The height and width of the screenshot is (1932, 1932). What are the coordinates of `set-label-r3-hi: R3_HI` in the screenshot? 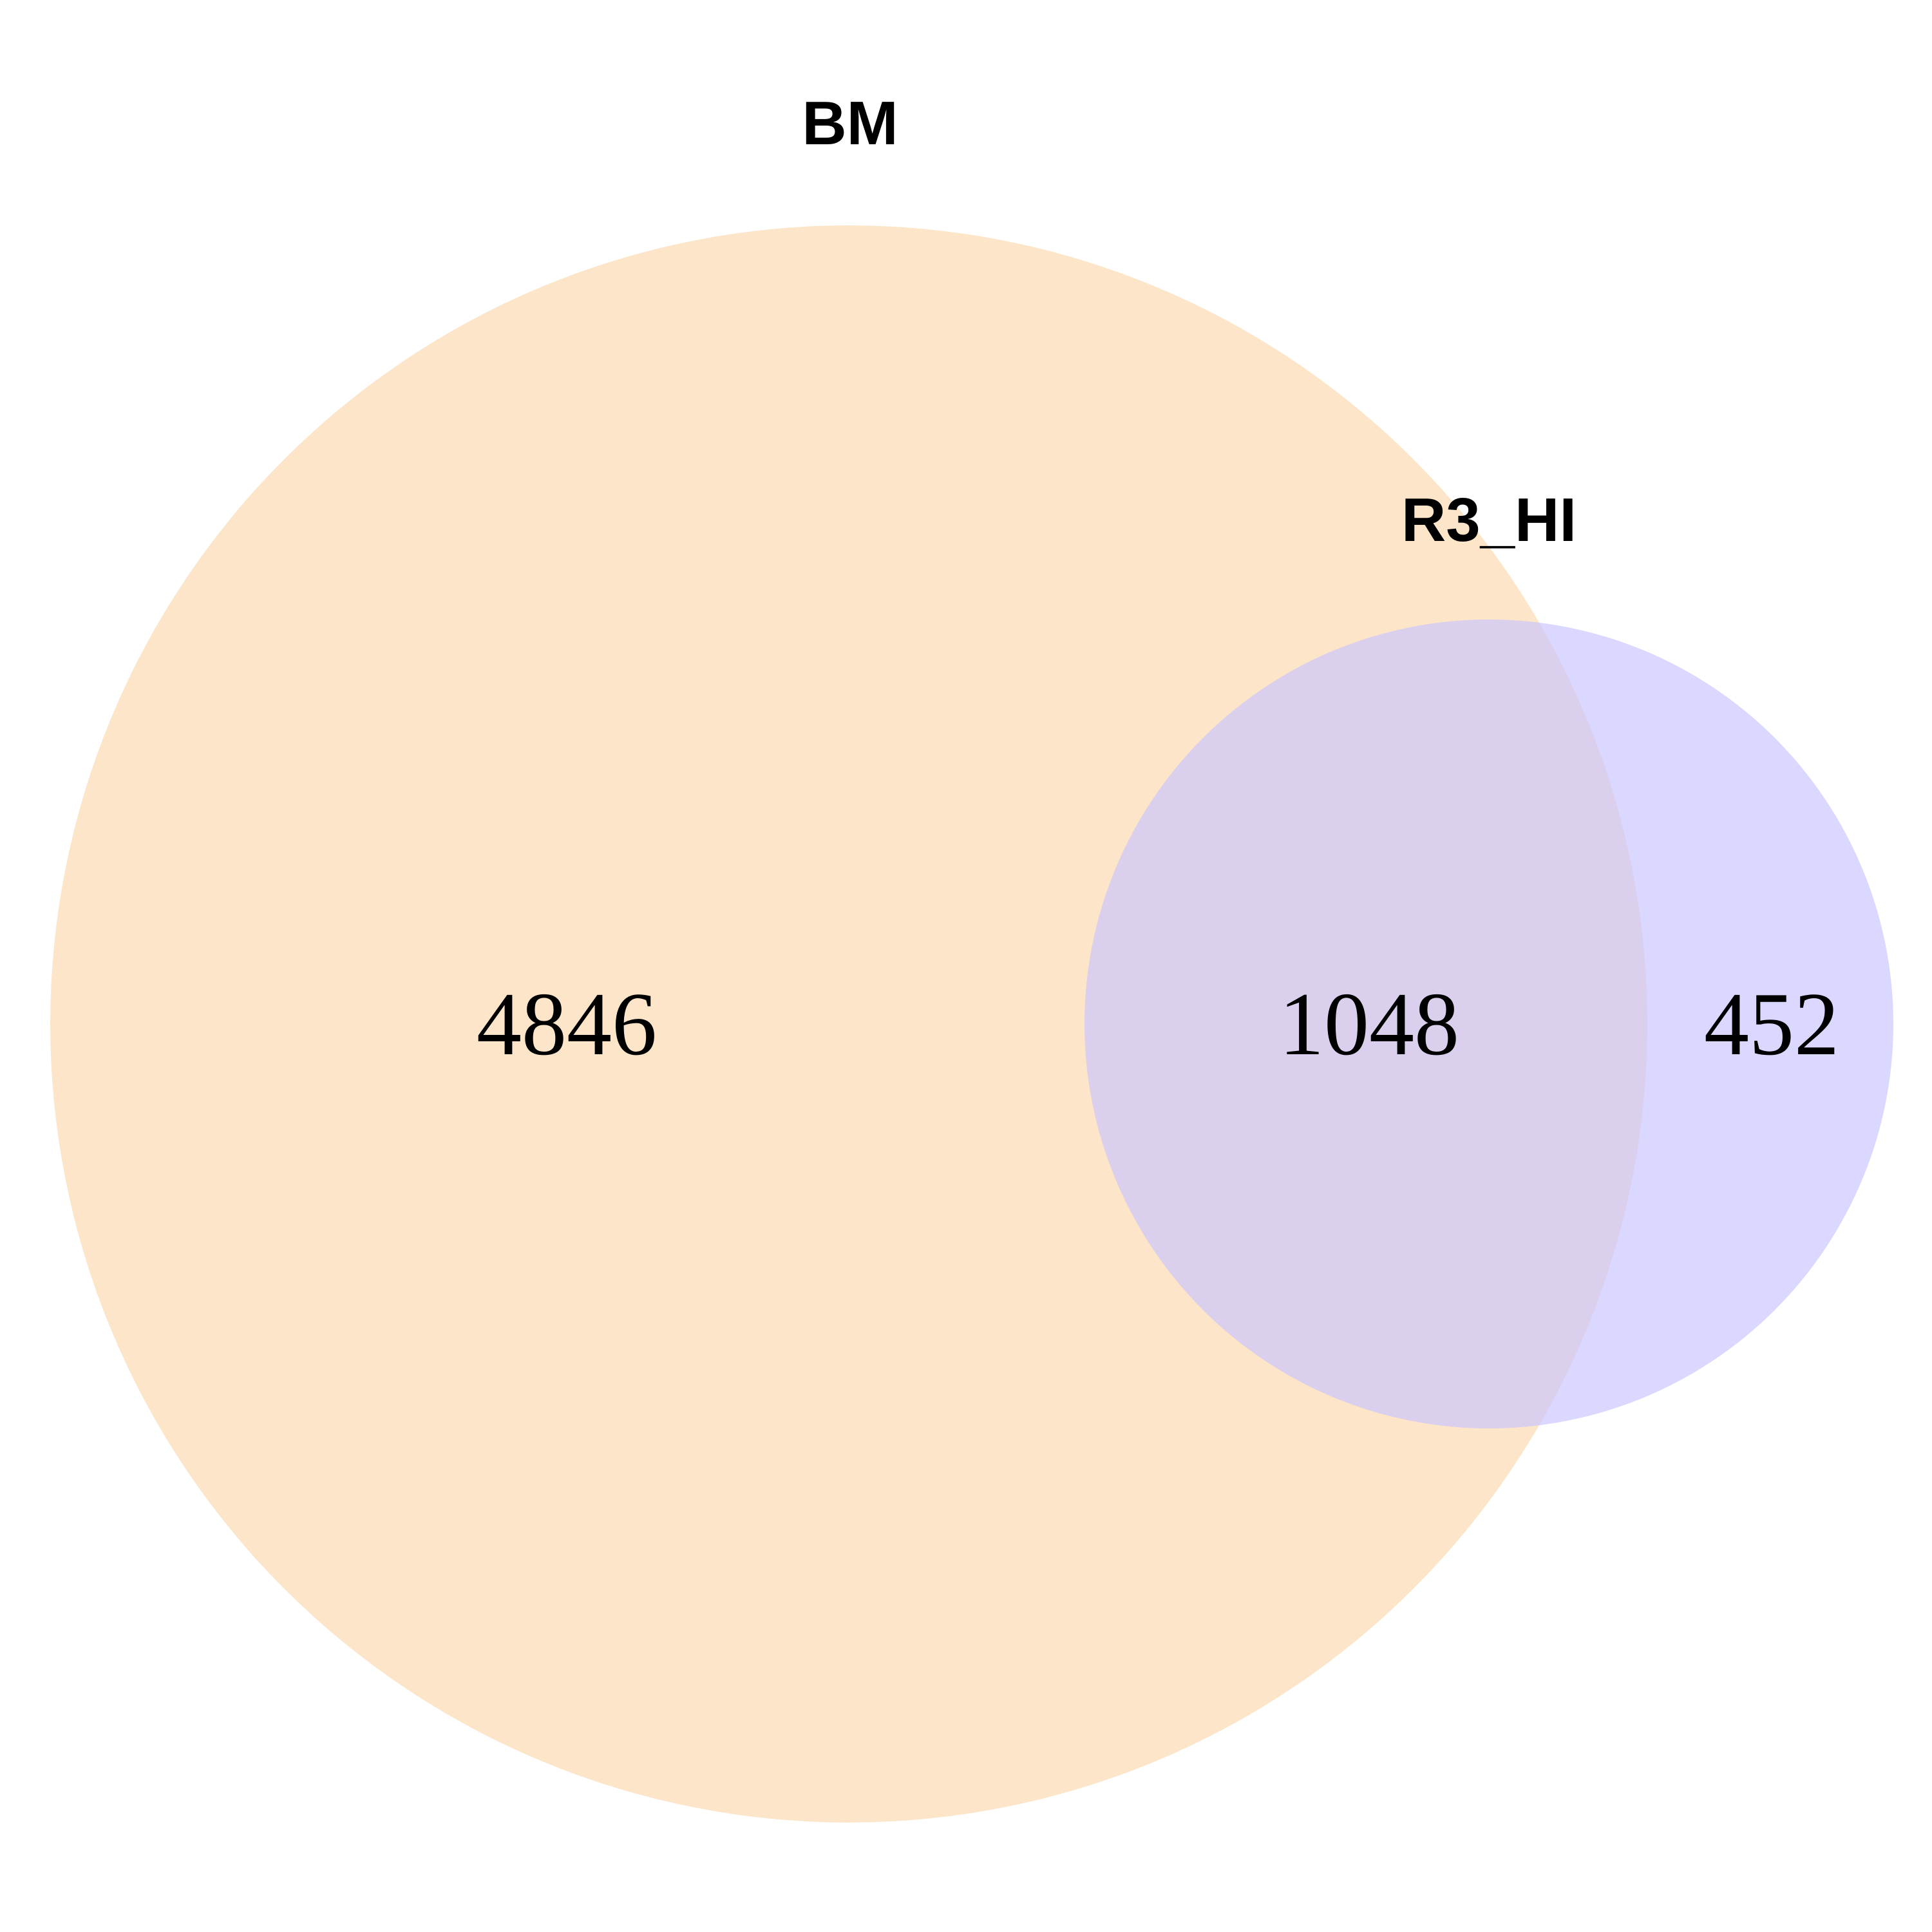 It's located at (1489, 520).